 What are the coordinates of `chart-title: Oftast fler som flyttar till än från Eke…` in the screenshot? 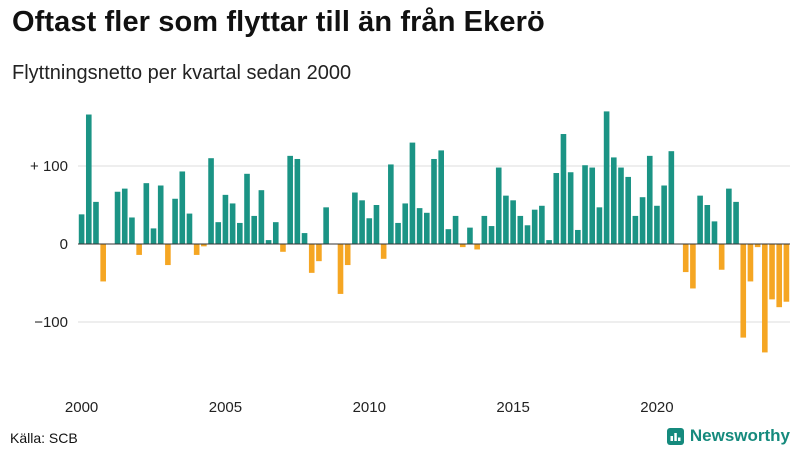 It's located at (278, 22).